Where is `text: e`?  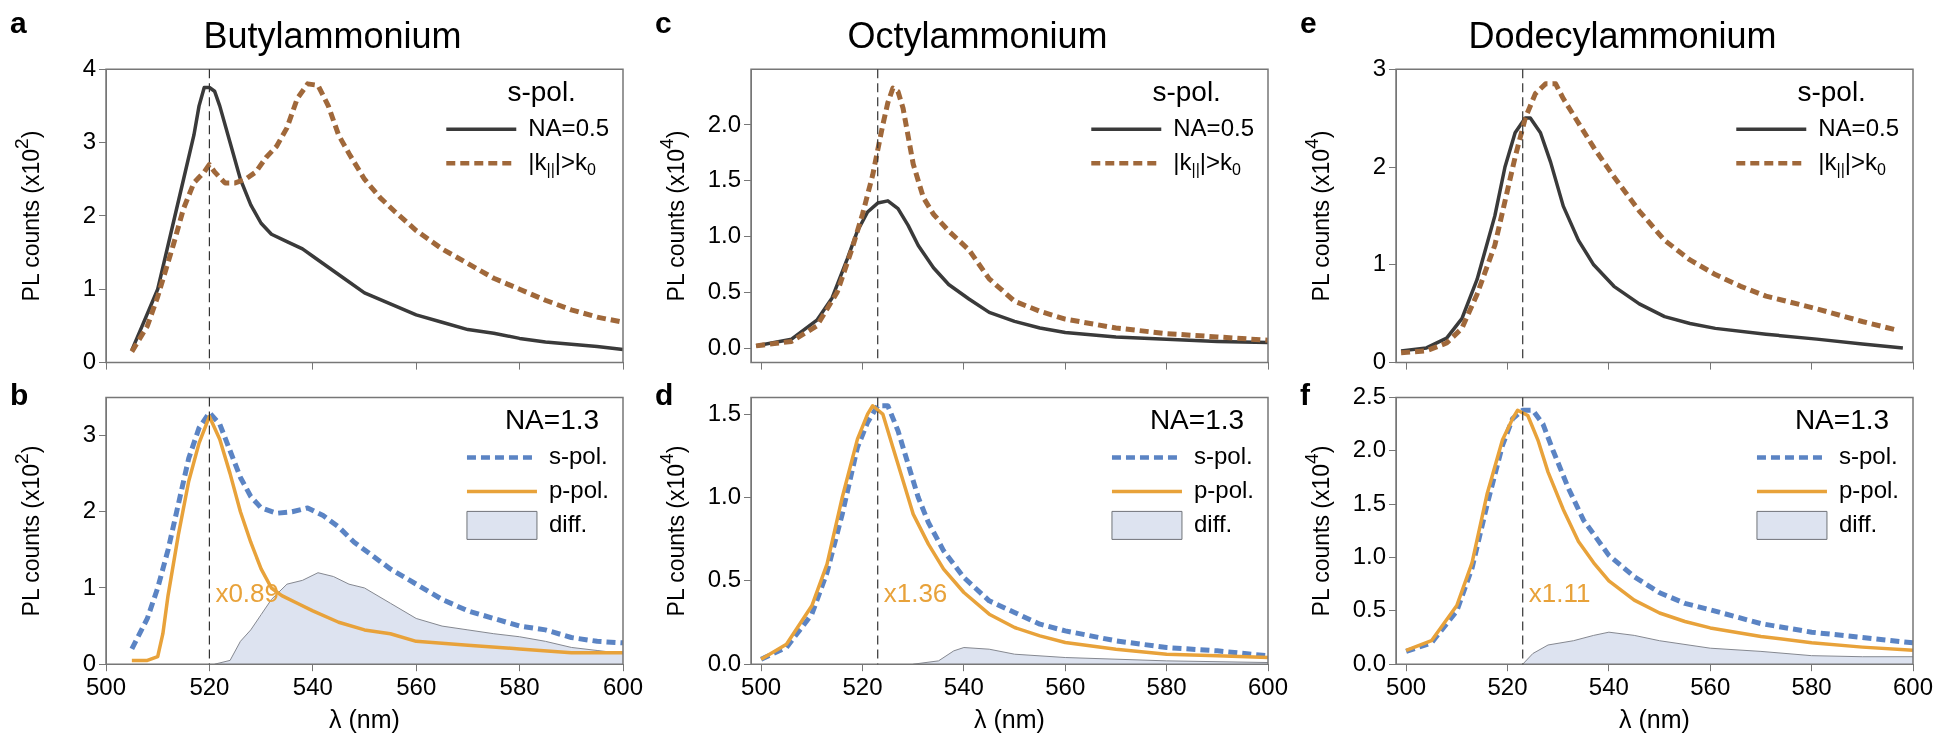 text: e is located at coordinates (1308, 23).